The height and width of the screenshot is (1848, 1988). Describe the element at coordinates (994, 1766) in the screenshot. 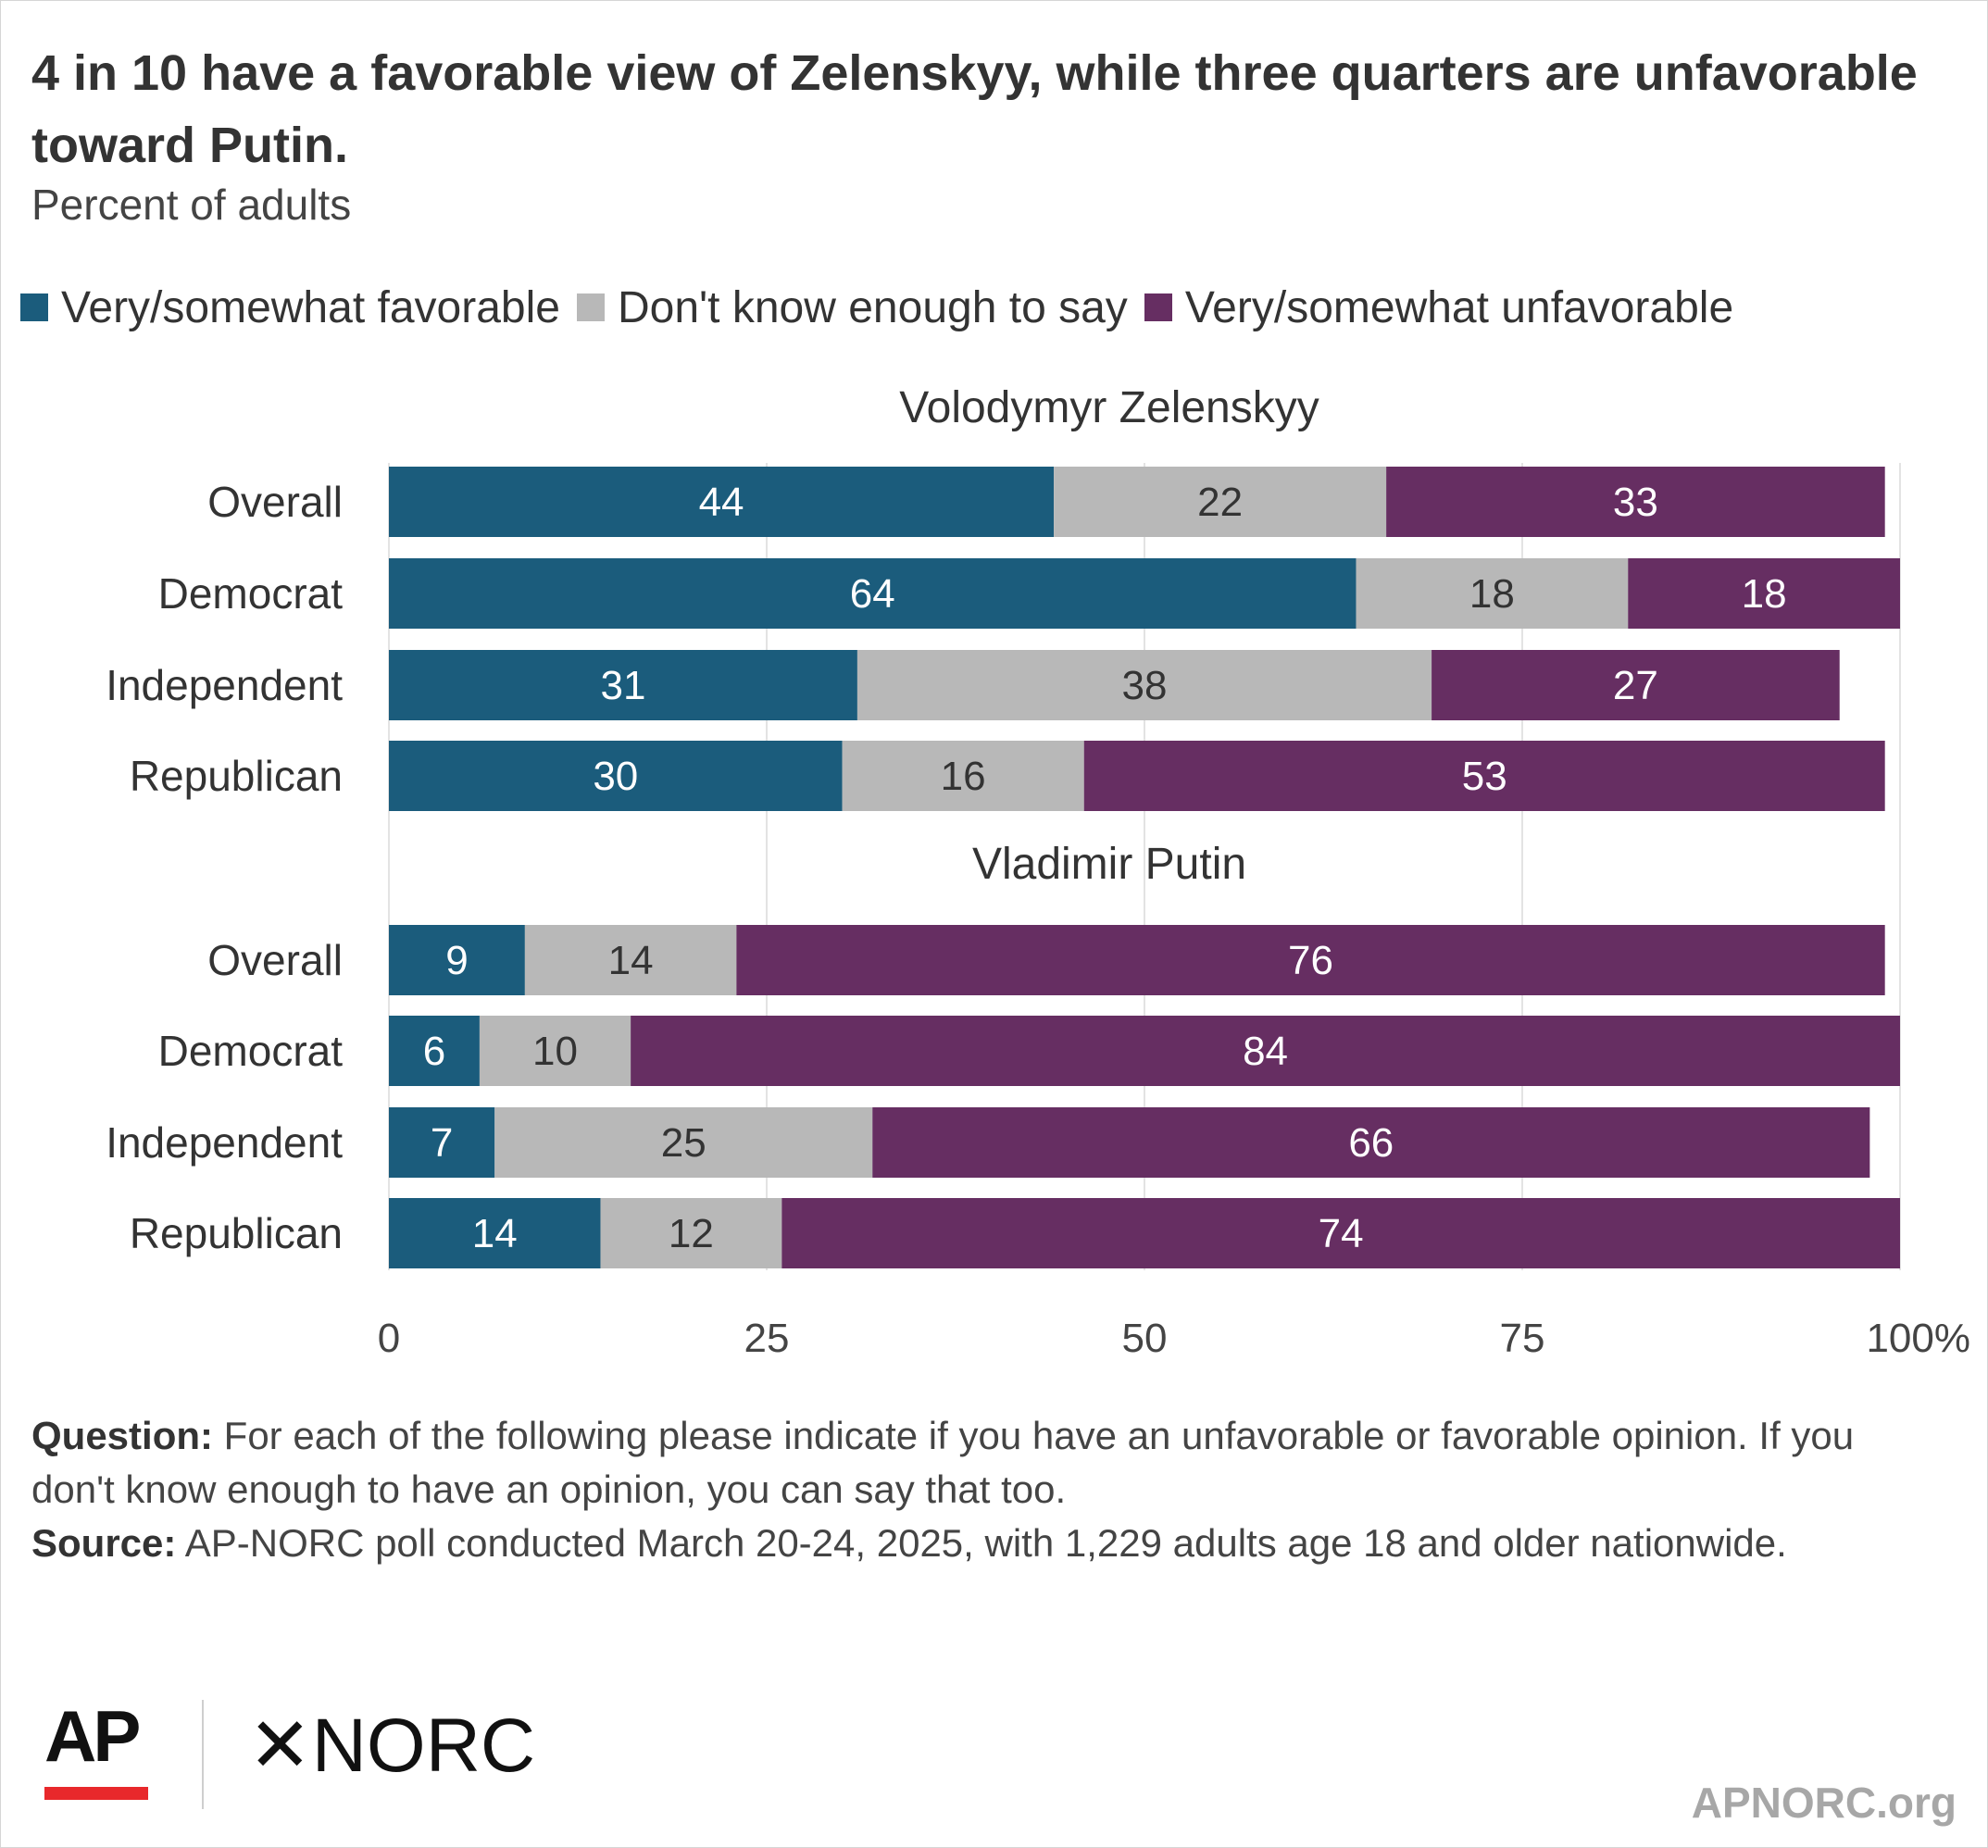

I see `footer-logos: AP ✕NORC APNORC.org` at that location.